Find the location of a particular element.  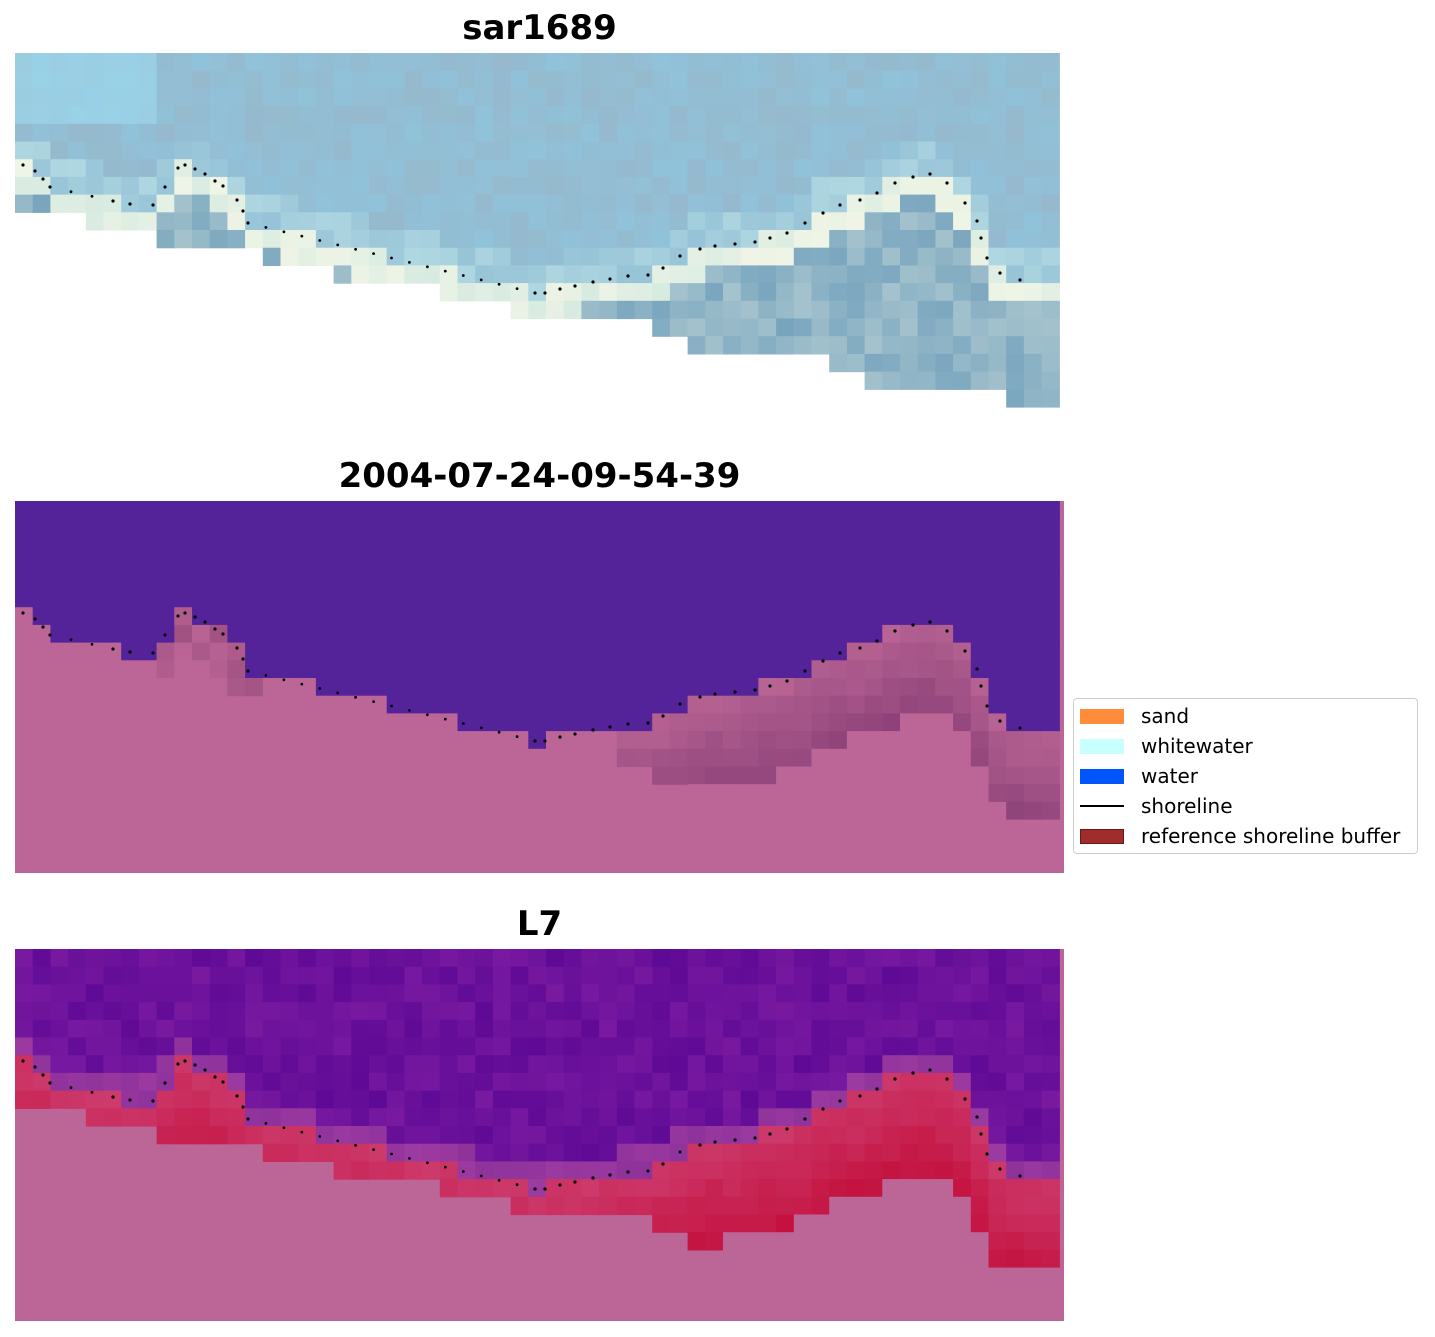

reference-buffer-swatch is located at coordinates (1102, 836).